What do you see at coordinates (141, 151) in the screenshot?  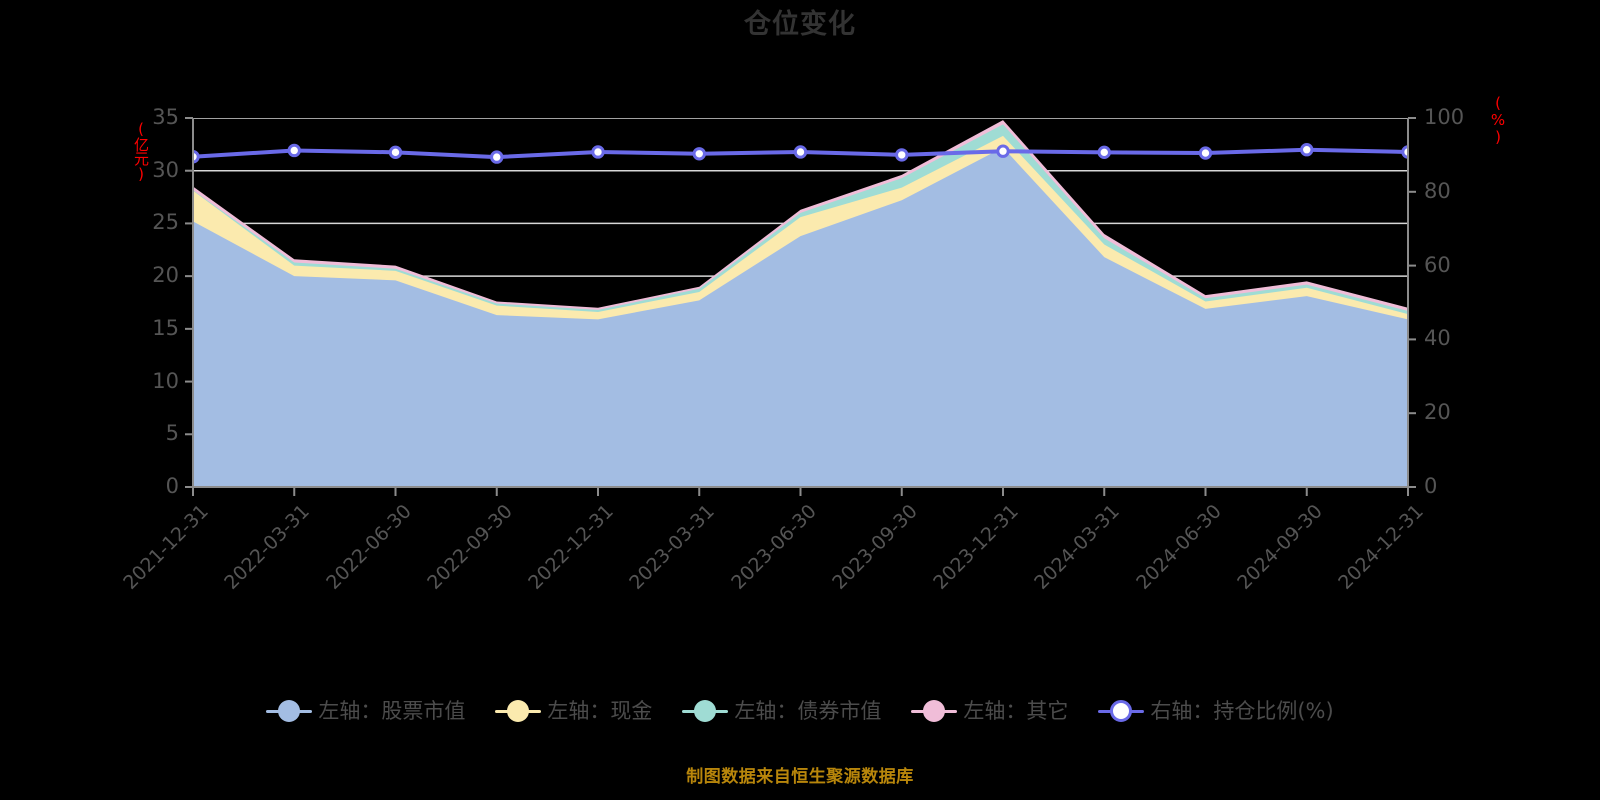 I see `left-axis-unit-label: (亿元)` at bounding box center [141, 151].